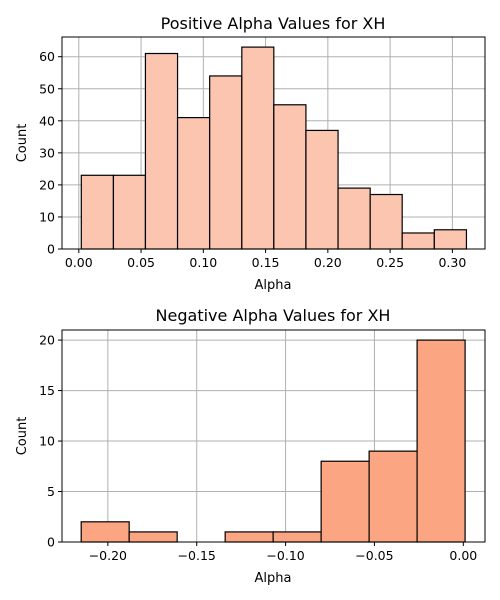 This screenshot has width=500, height=600. I want to click on x-ticks: 0.00 0.05 0.10 0.15 0.20 0.25 0.30, so click(265, 259).